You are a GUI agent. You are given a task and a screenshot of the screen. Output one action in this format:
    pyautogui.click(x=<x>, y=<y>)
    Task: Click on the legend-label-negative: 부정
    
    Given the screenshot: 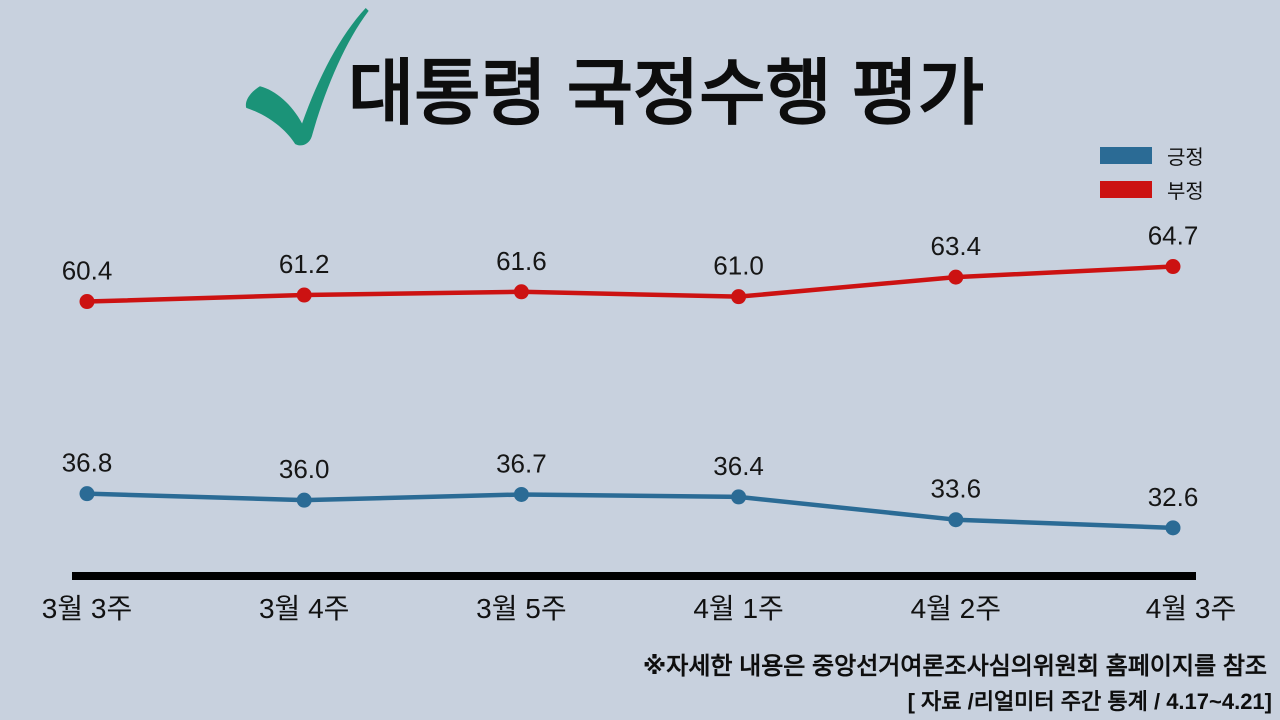 What is the action you would take?
    pyautogui.click(x=1185, y=192)
    